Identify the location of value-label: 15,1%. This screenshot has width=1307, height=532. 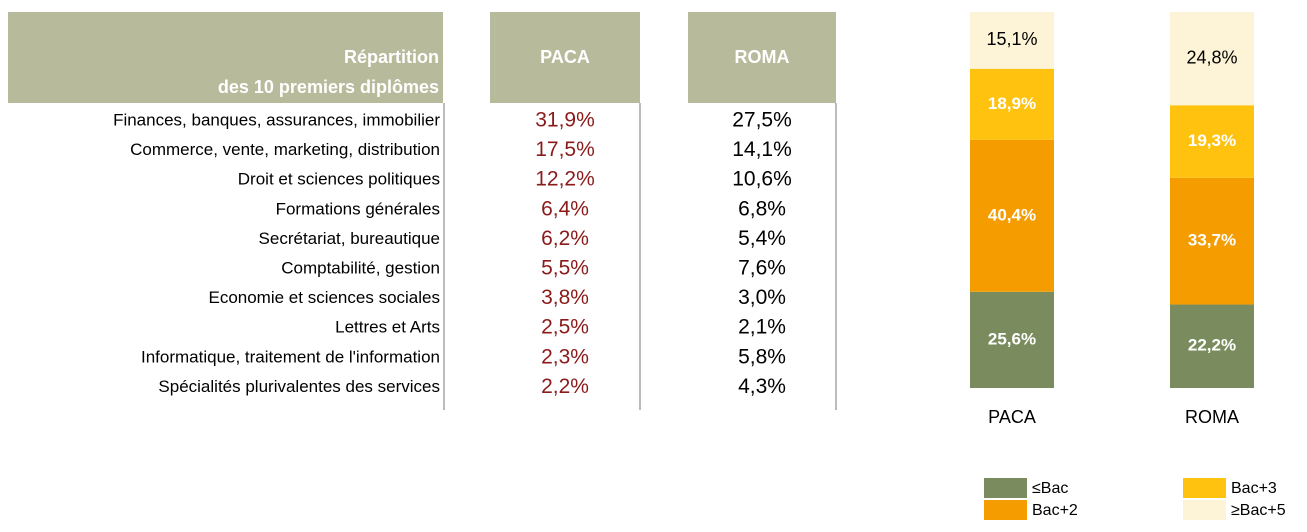
(1011, 39).